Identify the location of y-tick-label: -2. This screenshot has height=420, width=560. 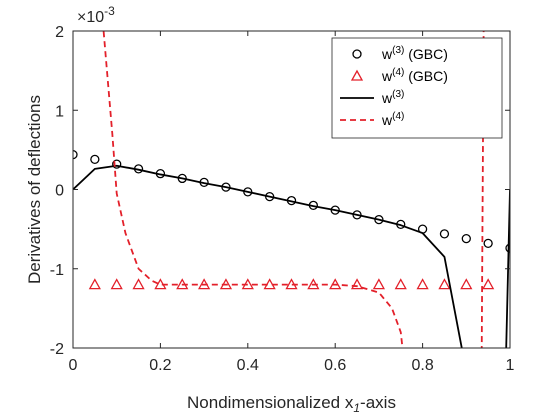
(57, 349).